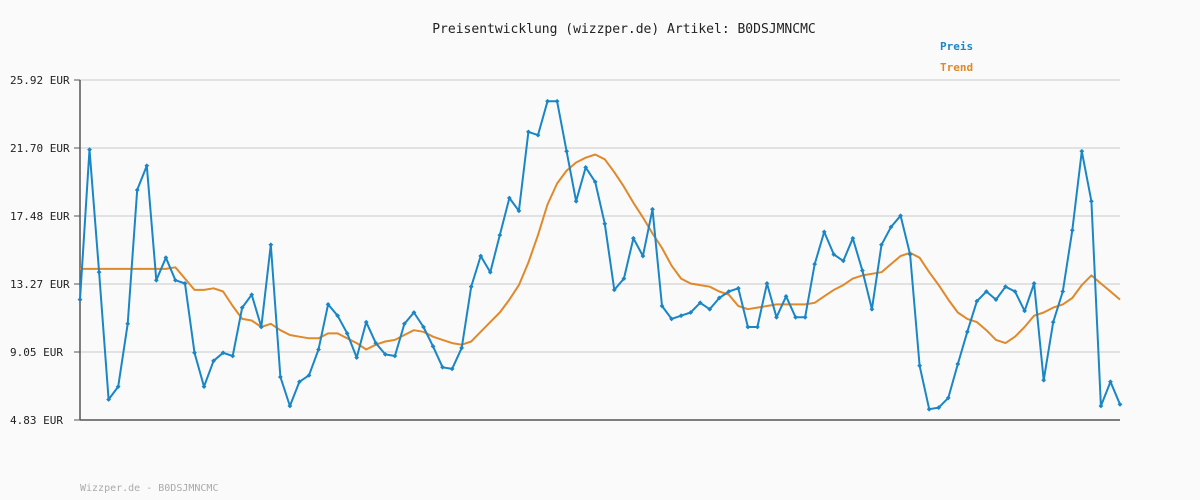  Describe the element at coordinates (40, 216) in the screenshot. I see `y-tick-label: 17.48 EUR` at that location.